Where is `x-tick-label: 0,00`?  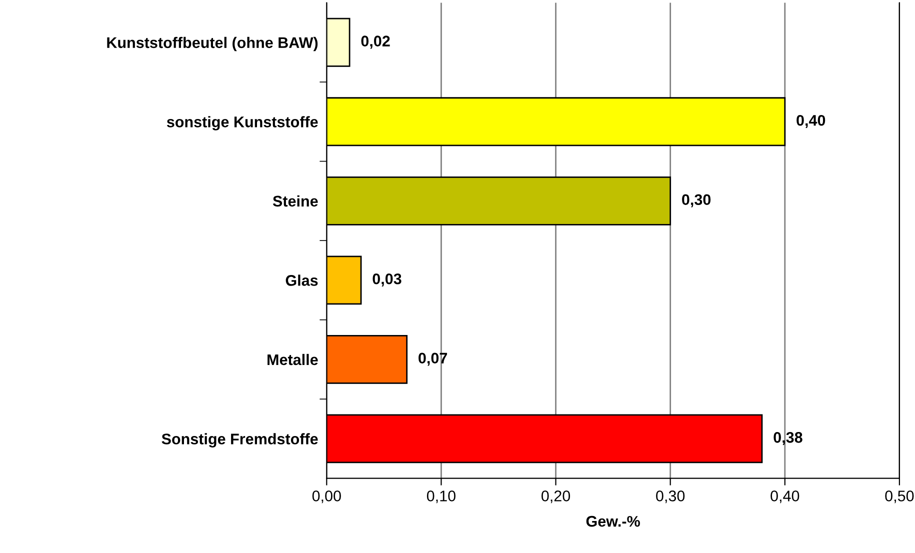 x-tick-label: 0,00 is located at coordinates (326, 497).